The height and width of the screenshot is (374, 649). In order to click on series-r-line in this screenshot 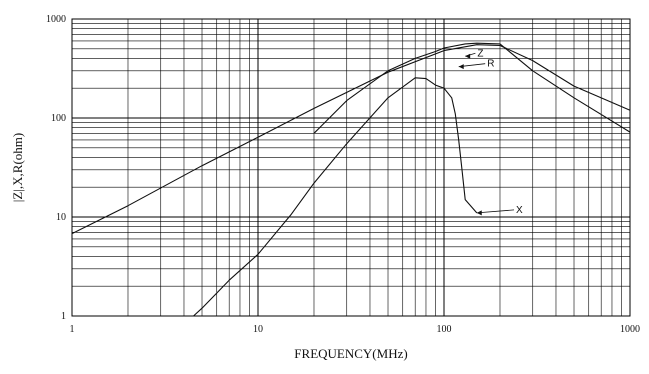, I will do `click(472, 88)`.